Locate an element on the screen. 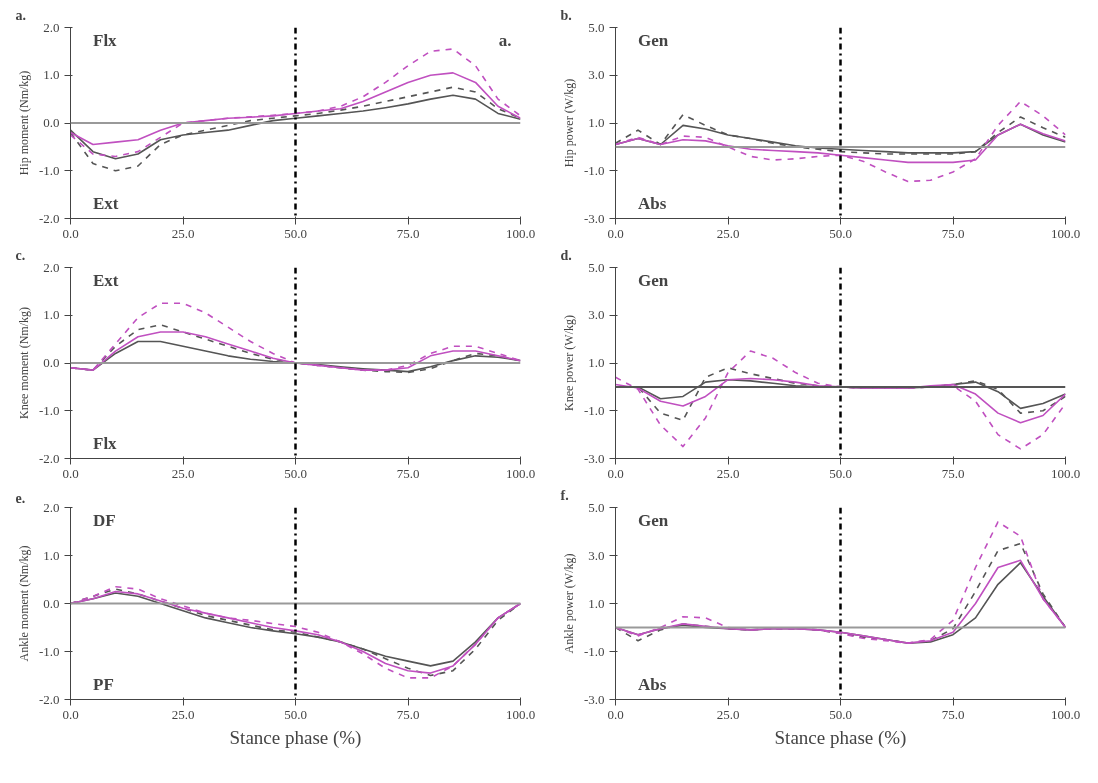 The image size is (1098, 783). chart-title: f. is located at coordinates (564, 495).